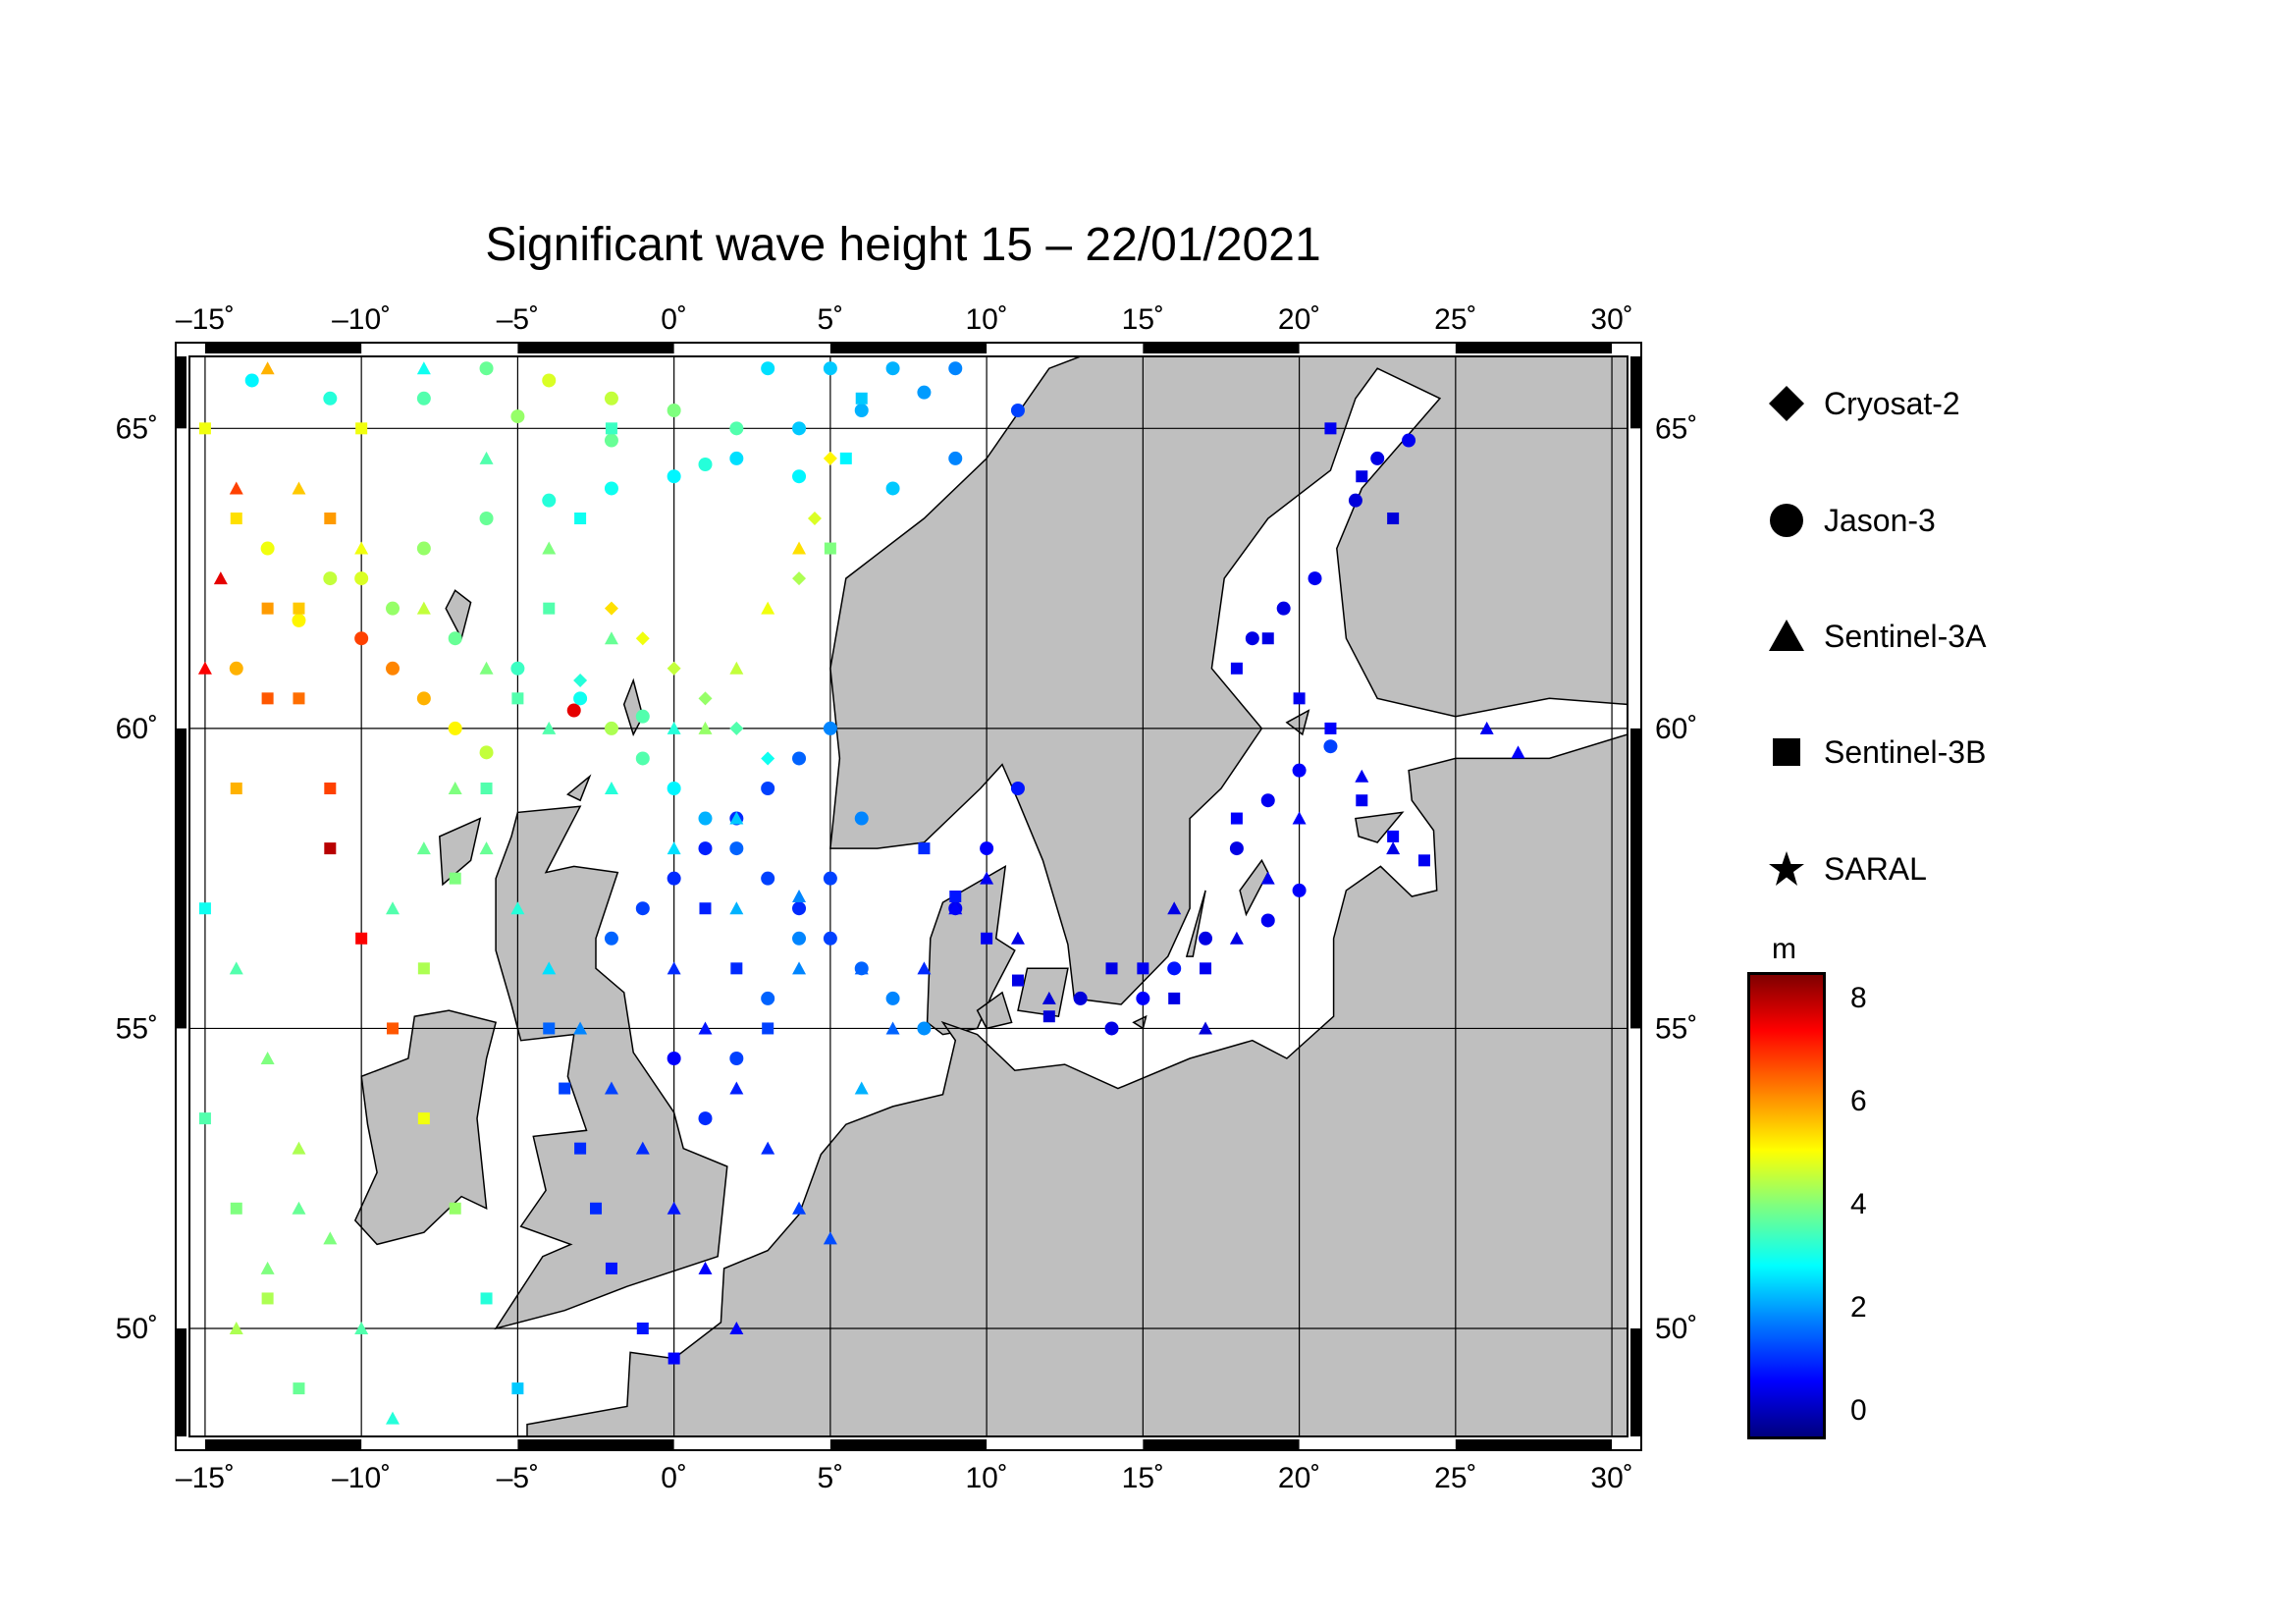  I want to click on legend-sentinel-3a: Sentinel-3A, so click(1876, 636).